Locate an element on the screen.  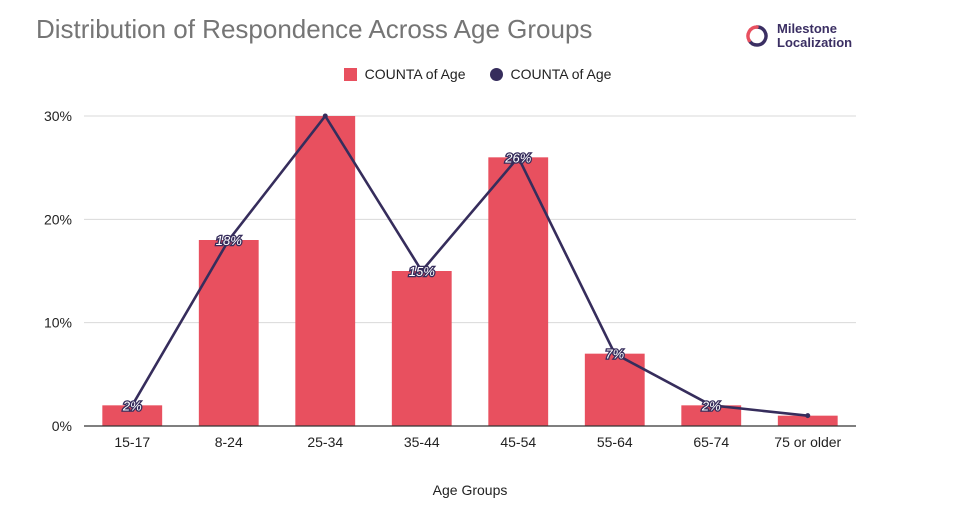
x-tick-label: 75 or older is located at coordinates (807, 442).